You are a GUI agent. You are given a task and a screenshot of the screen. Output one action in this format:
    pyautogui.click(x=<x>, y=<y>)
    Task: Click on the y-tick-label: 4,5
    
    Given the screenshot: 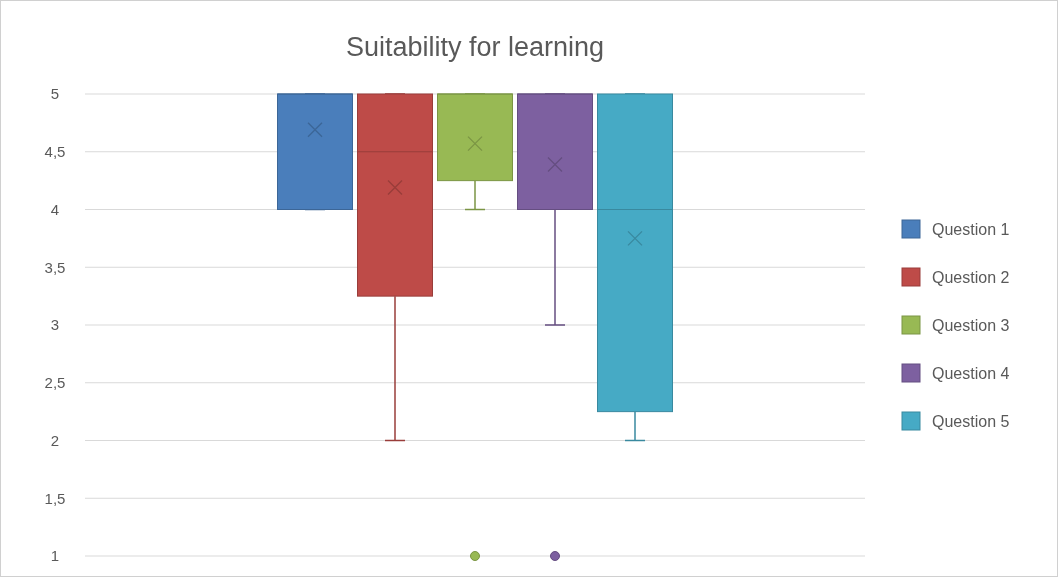 What is the action you would take?
    pyautogui.click(x=55, y=151)
    